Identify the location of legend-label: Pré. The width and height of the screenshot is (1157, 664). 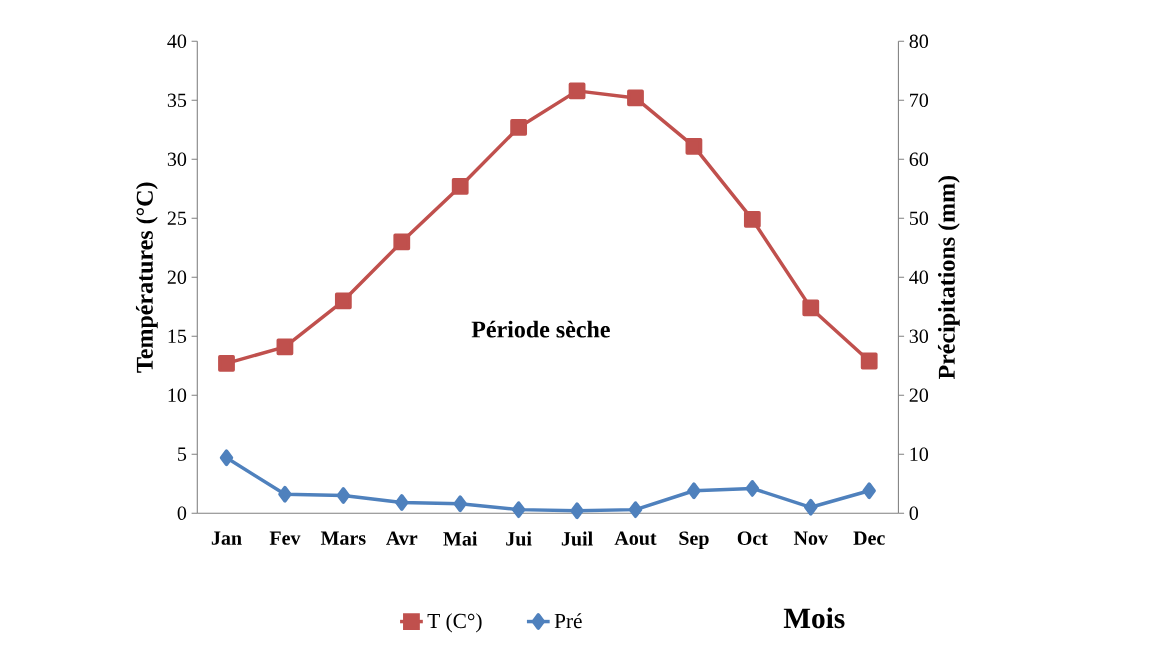
(568, 621).